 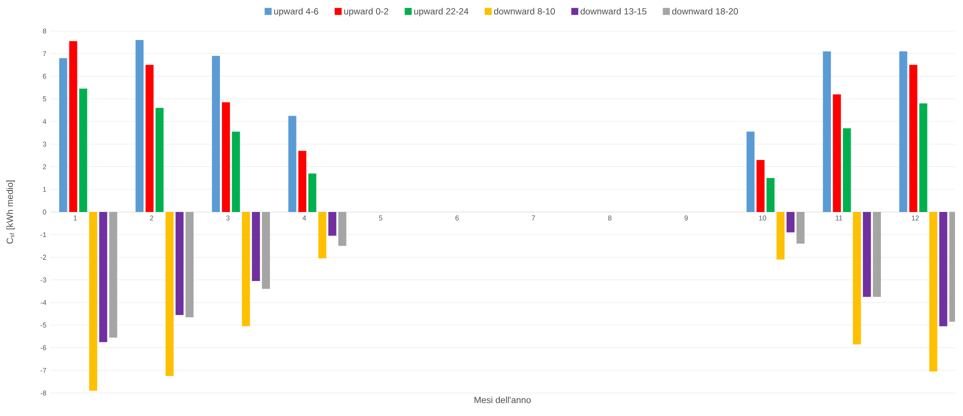 I want to click on y-axis-title: C$_{sf}$ [kWh medio], so click(x=10, y=212).